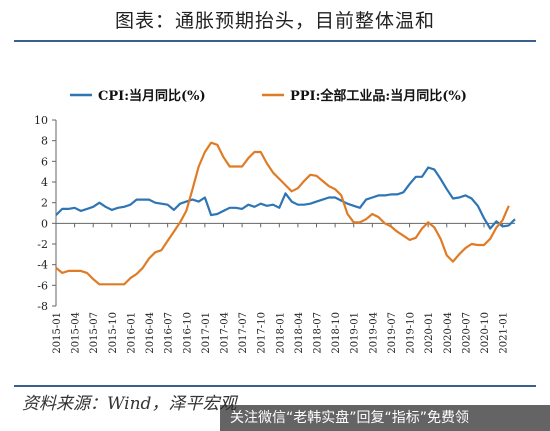 Image resolution: width=550 pixels, height=431 pixels. Describe the element at coordinates (42, 265) in the screenshot. I see `y-tick-label: -4` at that location.